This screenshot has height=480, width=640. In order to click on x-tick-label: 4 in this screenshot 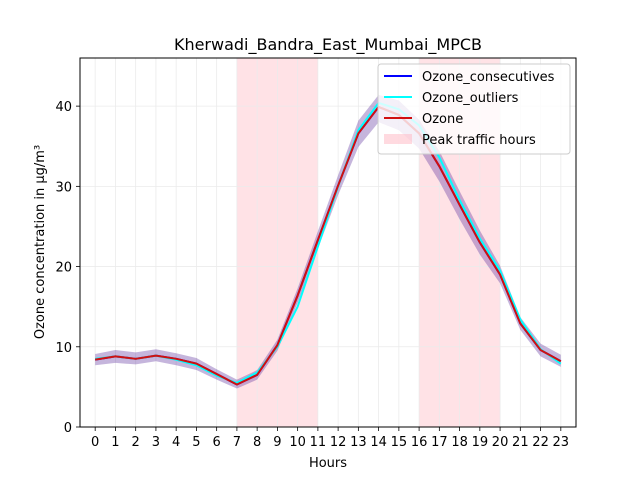, I will do `click(176, 442)`.